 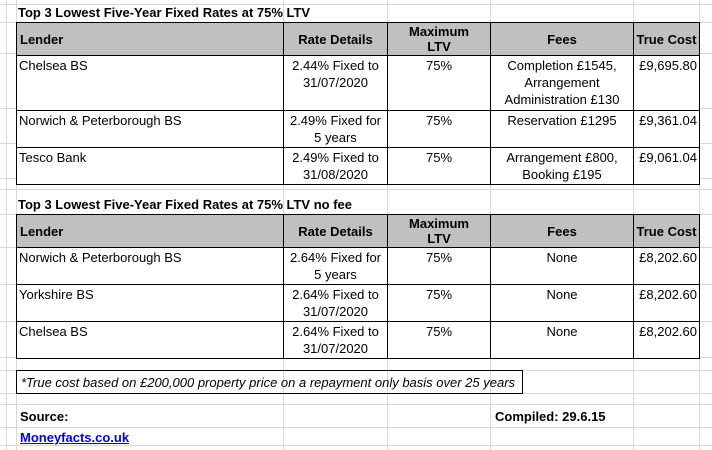 What do you see at coordinates (44, 416) in the screenshot?
I see `source-label: Source:` at bounding box center [44, 416].